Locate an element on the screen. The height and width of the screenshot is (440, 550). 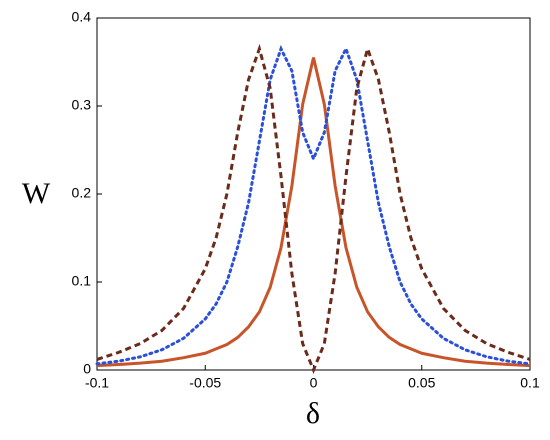
x-tick-label: -0.1 is located at coordinates (97, 383).